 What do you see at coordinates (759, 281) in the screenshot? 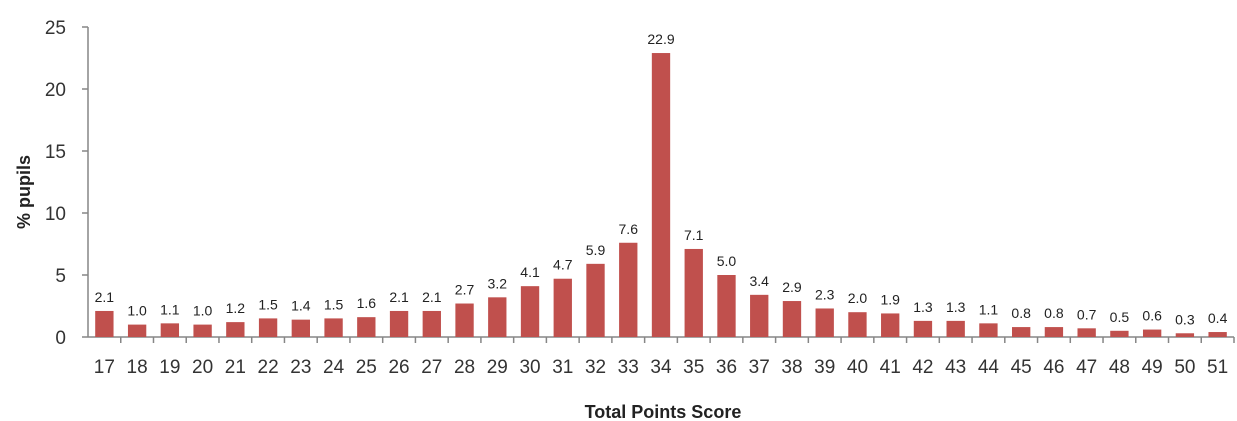
I see `data-label: 3.4` at bounding box center [759, 281].